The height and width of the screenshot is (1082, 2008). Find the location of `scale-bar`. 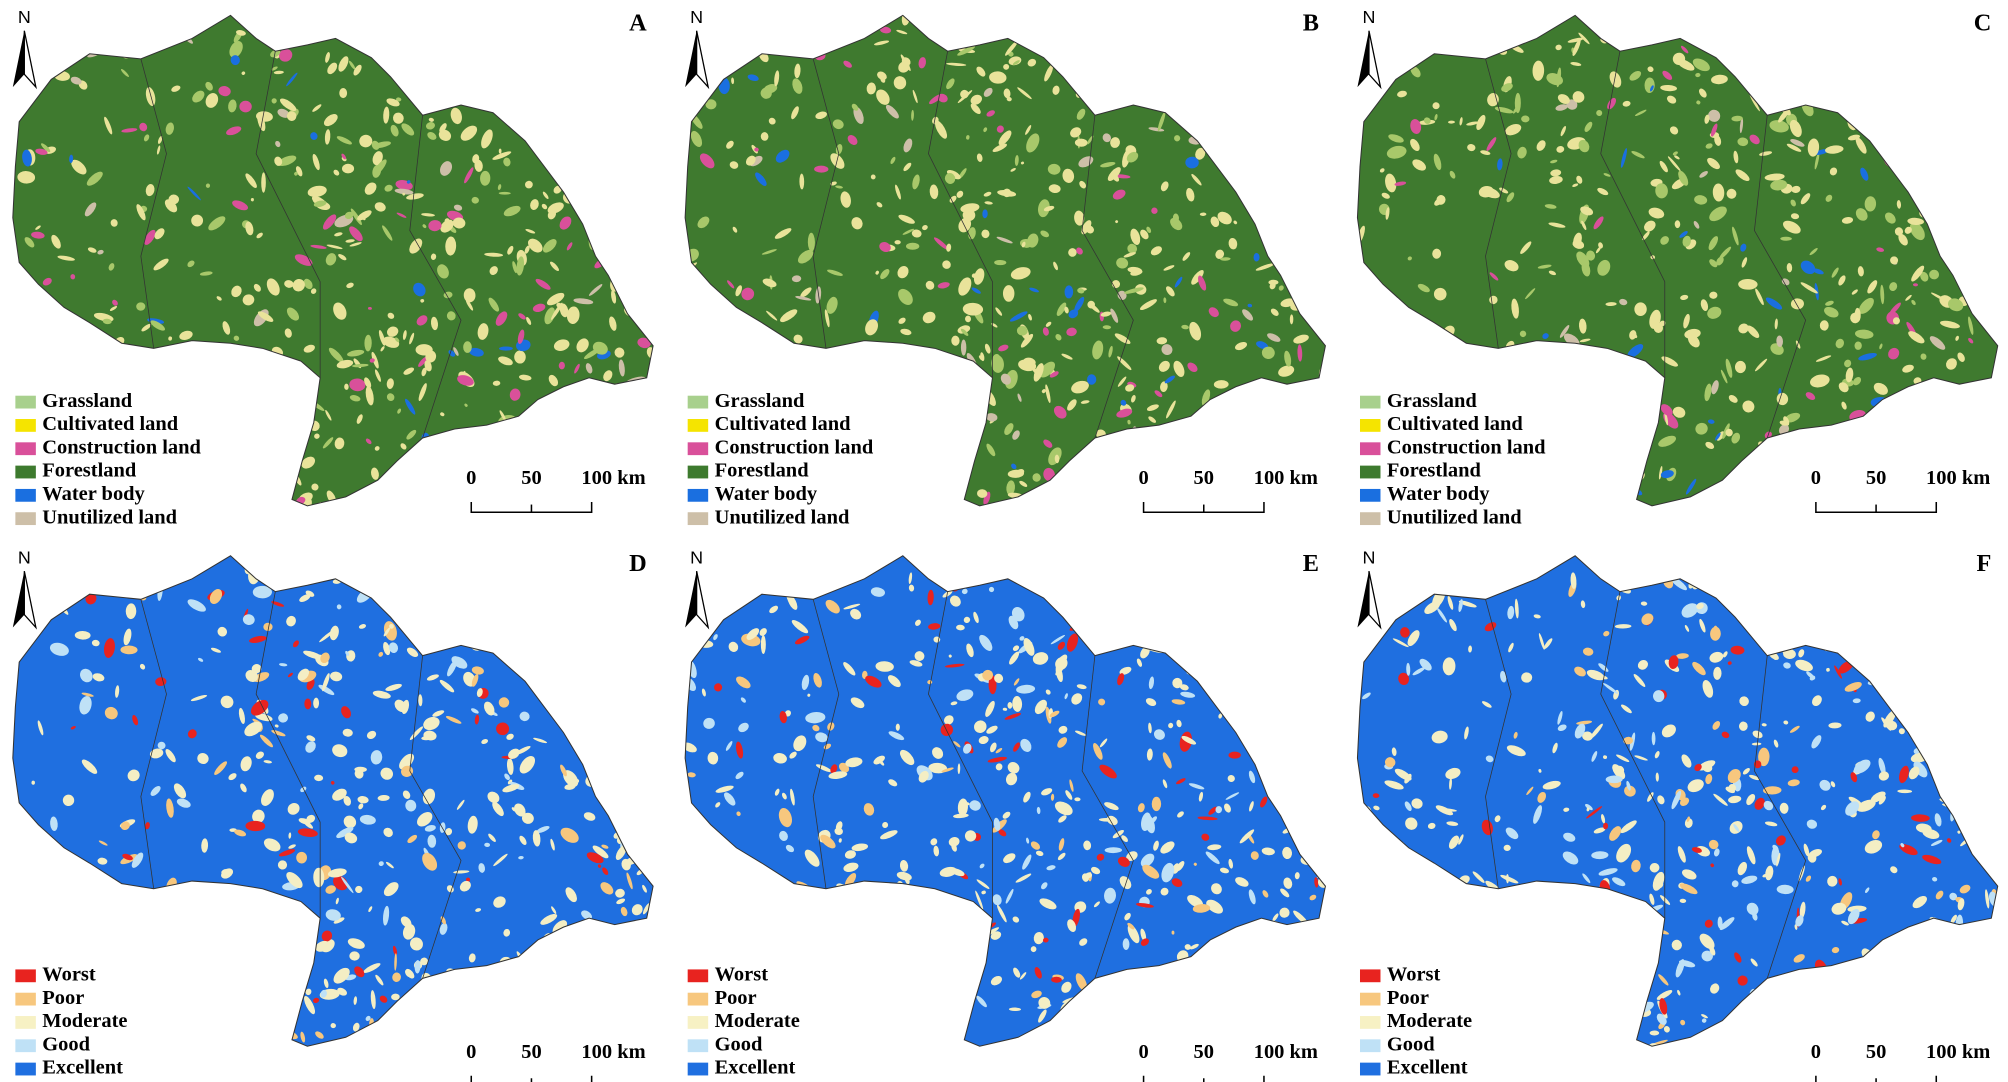

scale-bar is located at coordinates (1876, 1078).